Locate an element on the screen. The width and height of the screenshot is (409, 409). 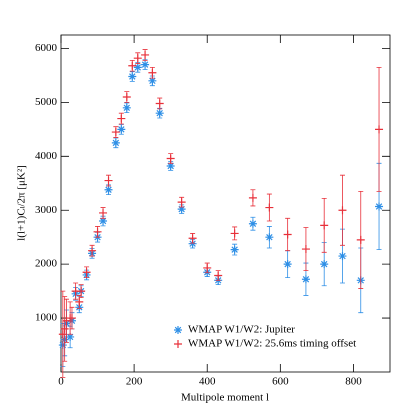
legend-label: WMAP W1/W2: Jupiter is located at coordinates (241, 330).